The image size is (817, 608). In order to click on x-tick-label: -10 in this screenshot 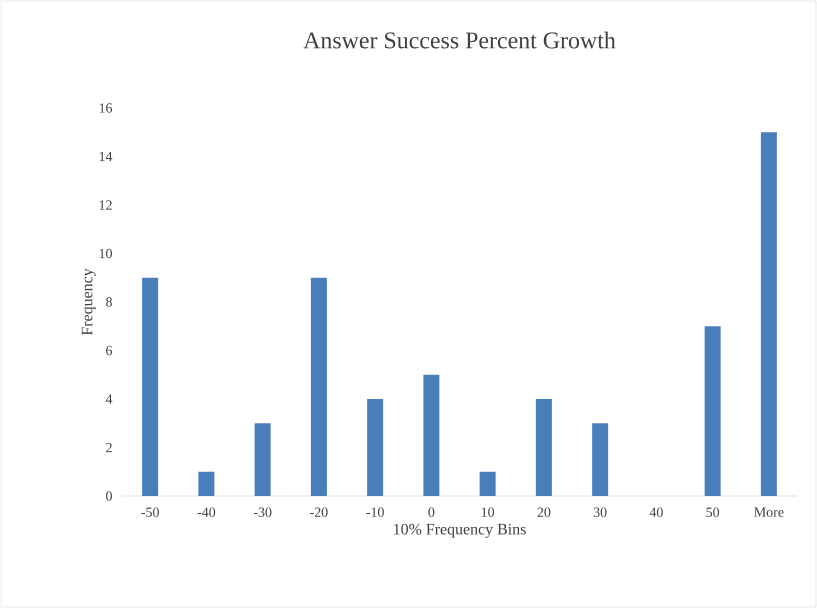, I will do `click(375, 512)`.